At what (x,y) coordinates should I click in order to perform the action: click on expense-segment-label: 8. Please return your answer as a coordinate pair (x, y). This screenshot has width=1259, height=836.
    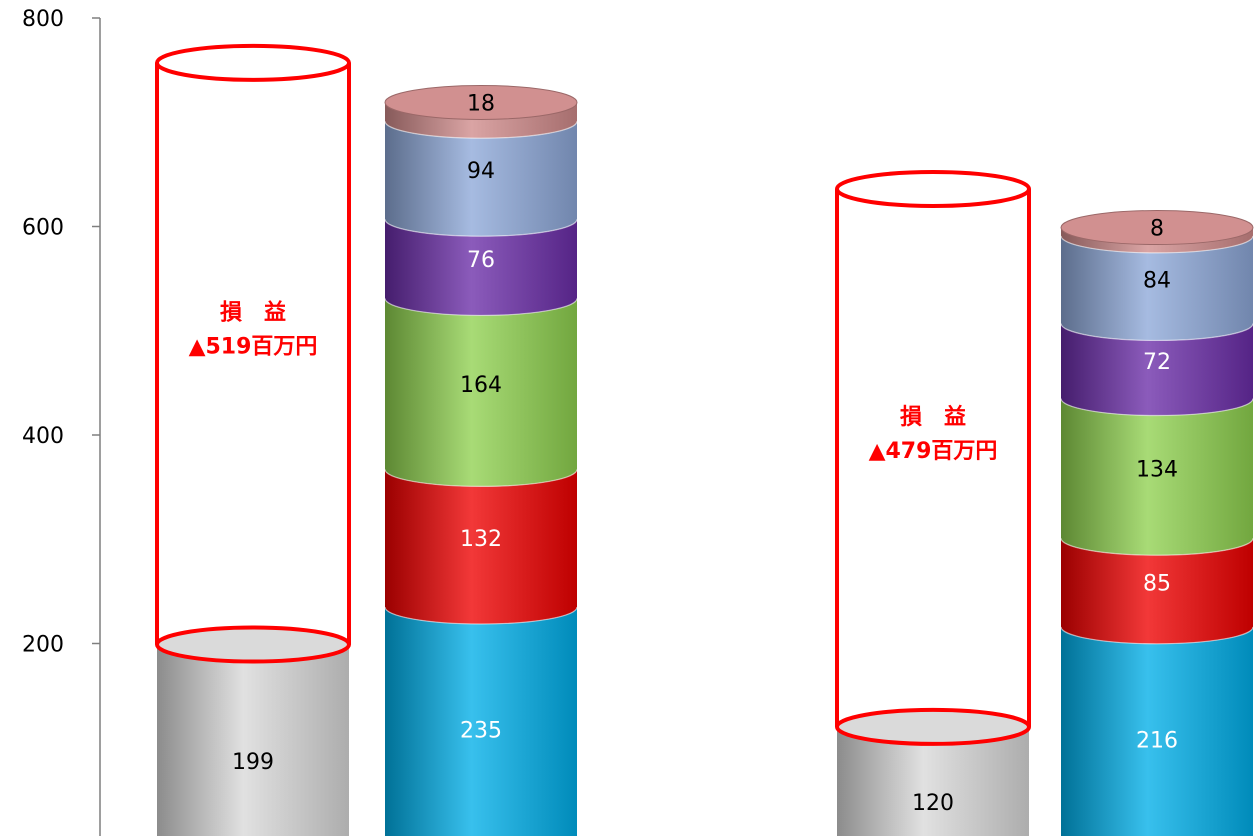
    Looking at the image, I should click on (1157, 229).